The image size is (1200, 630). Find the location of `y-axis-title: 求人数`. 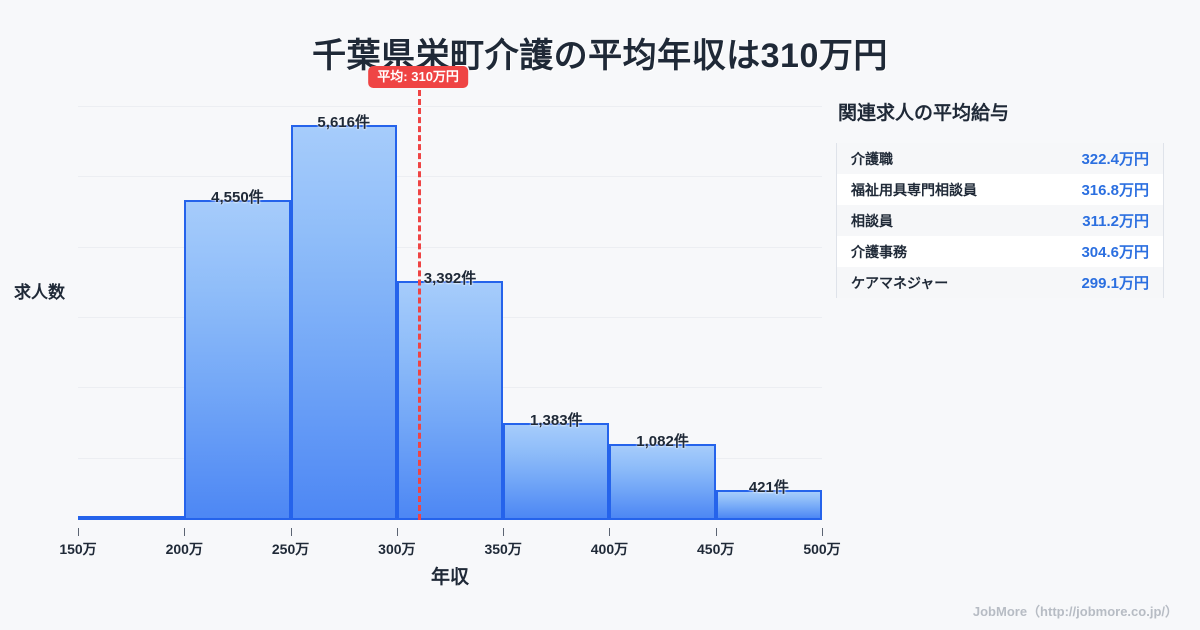

y-axis-title: 求人数 is located at coordinates (39, 292).